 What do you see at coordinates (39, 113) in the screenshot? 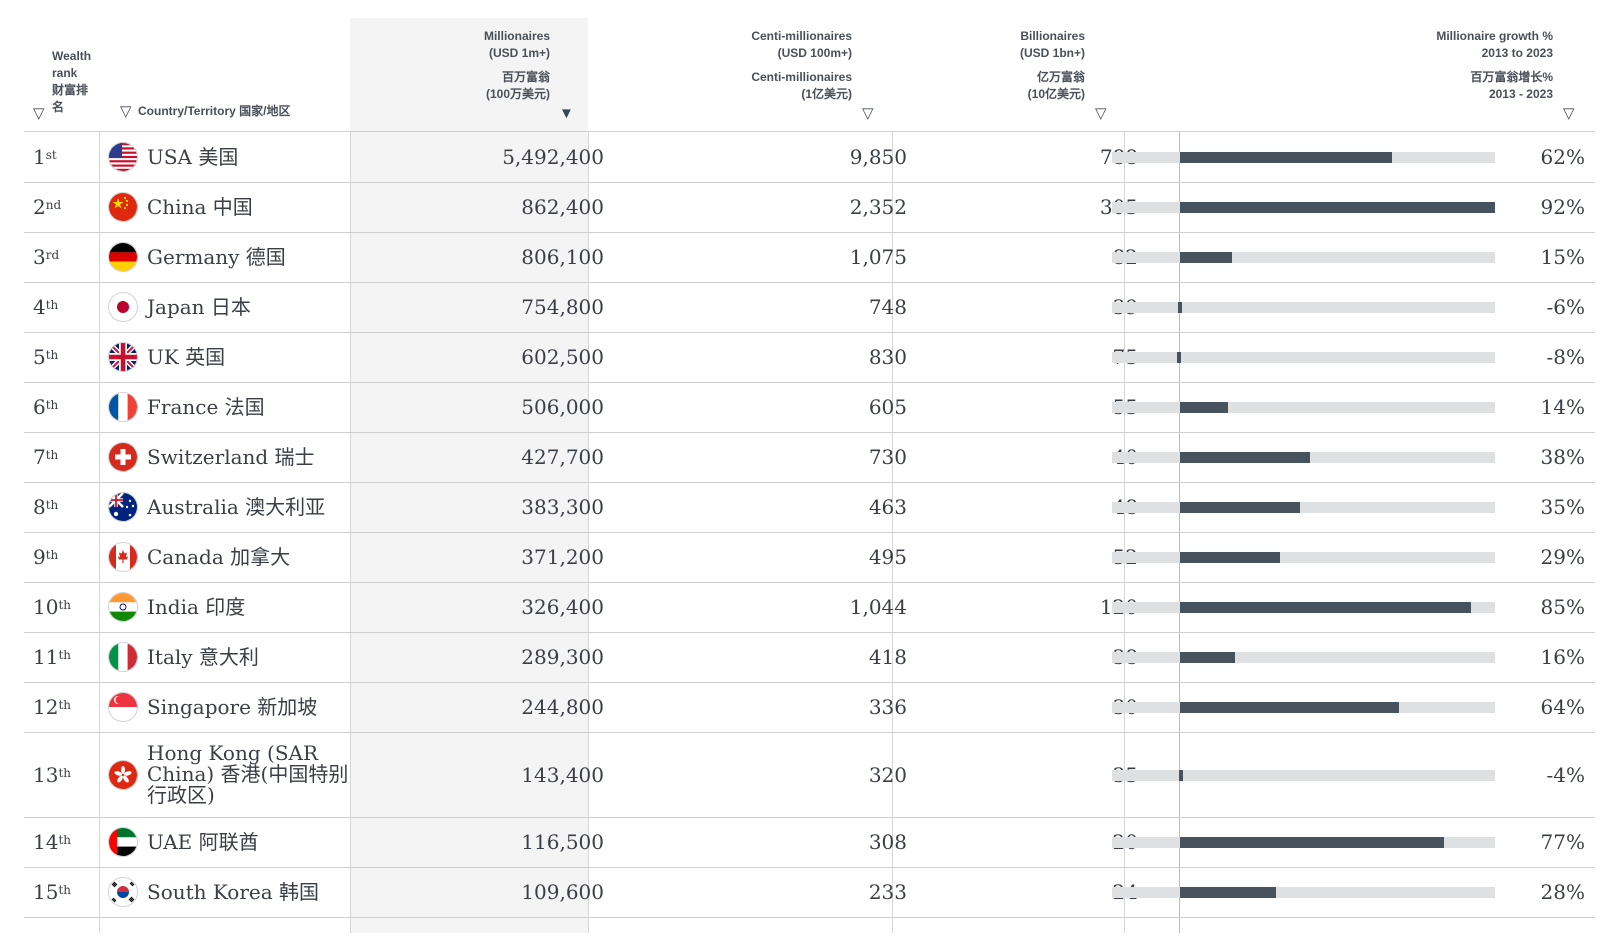
I see `rank-sort-icon: ▽` at bounding box center [39, 113].